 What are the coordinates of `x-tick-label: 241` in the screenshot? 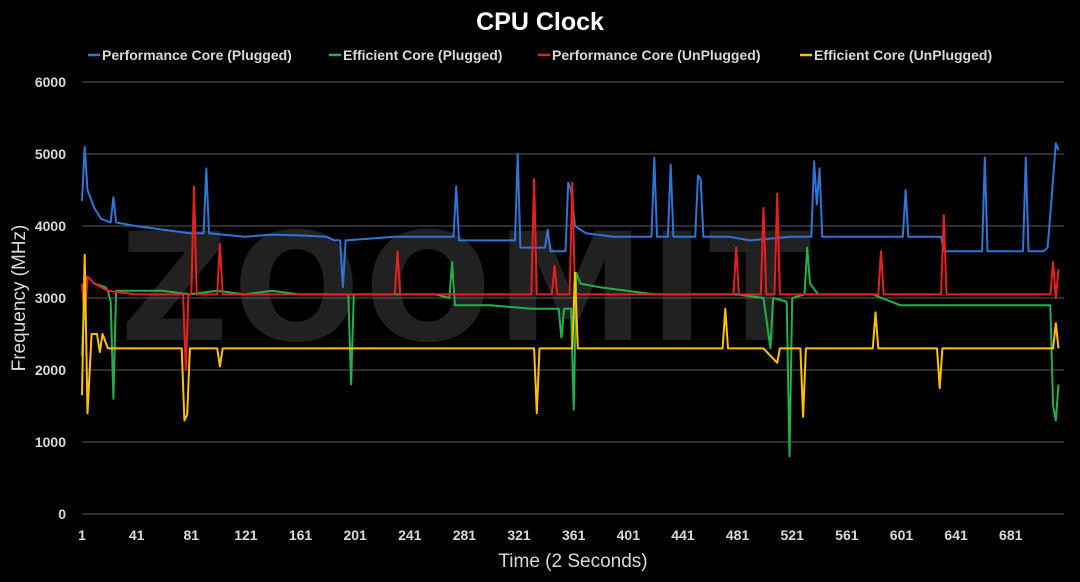 It's located at (410, 535).